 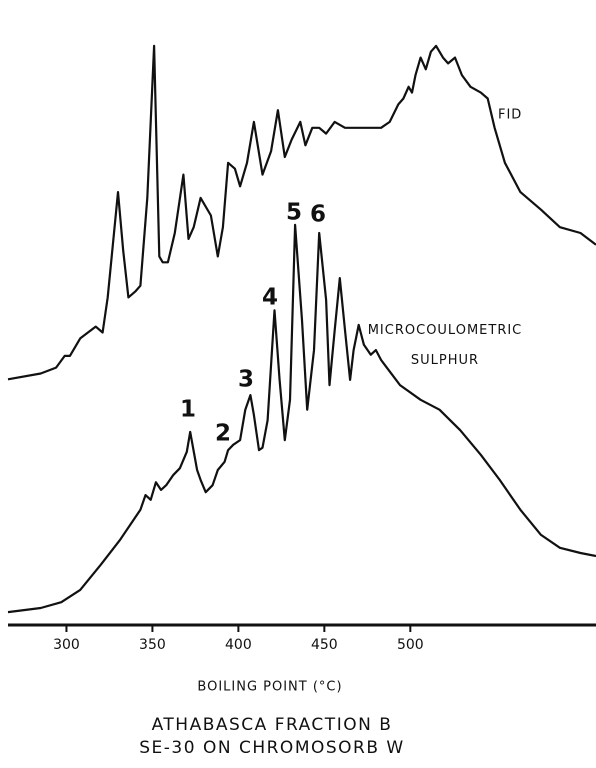 What do you see at coordinates (270, 298) in the screenshot?
I see `peak-label: 4` at bounding box center [270, 298].